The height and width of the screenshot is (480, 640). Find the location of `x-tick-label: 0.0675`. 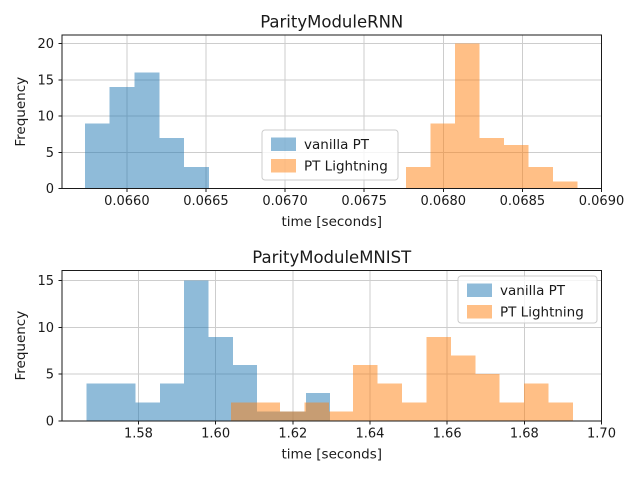

x-tick-label: 0.0675 is located at coordinates (364, 201).